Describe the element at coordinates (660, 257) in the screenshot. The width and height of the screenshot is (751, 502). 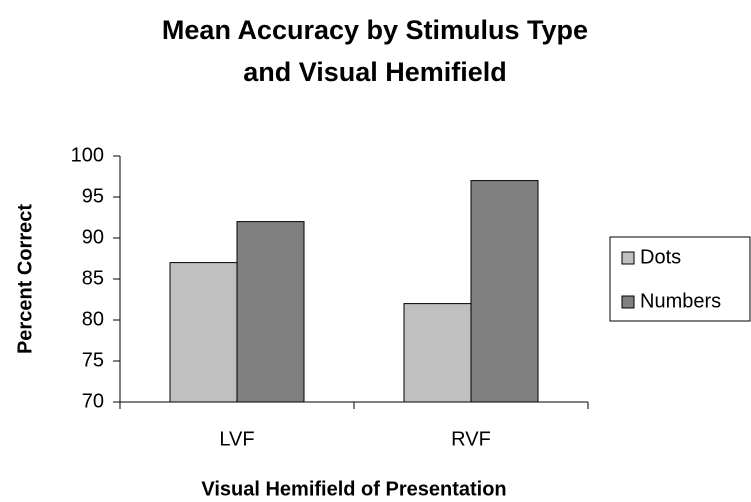
I see `legend-label: Dots` at that location.